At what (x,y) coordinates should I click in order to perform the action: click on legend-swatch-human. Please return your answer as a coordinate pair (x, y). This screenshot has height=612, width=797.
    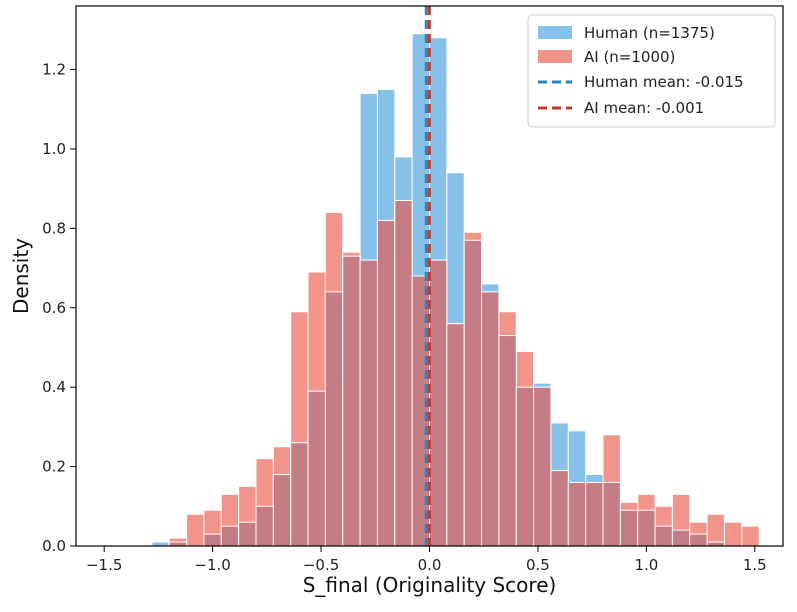
    Looking at the image, I should click on (555, 32).